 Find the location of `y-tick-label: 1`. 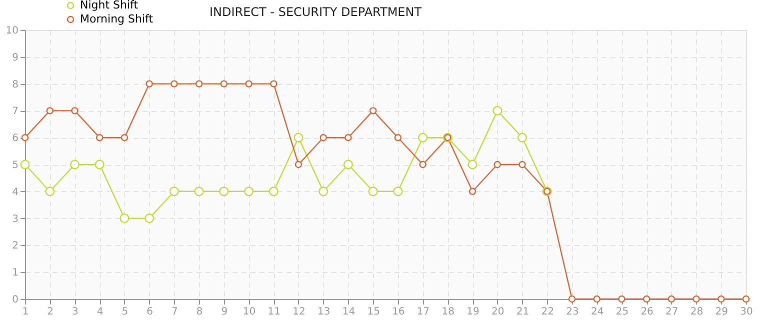

y-tick-label: 1 is located at coordinates (15, 273).